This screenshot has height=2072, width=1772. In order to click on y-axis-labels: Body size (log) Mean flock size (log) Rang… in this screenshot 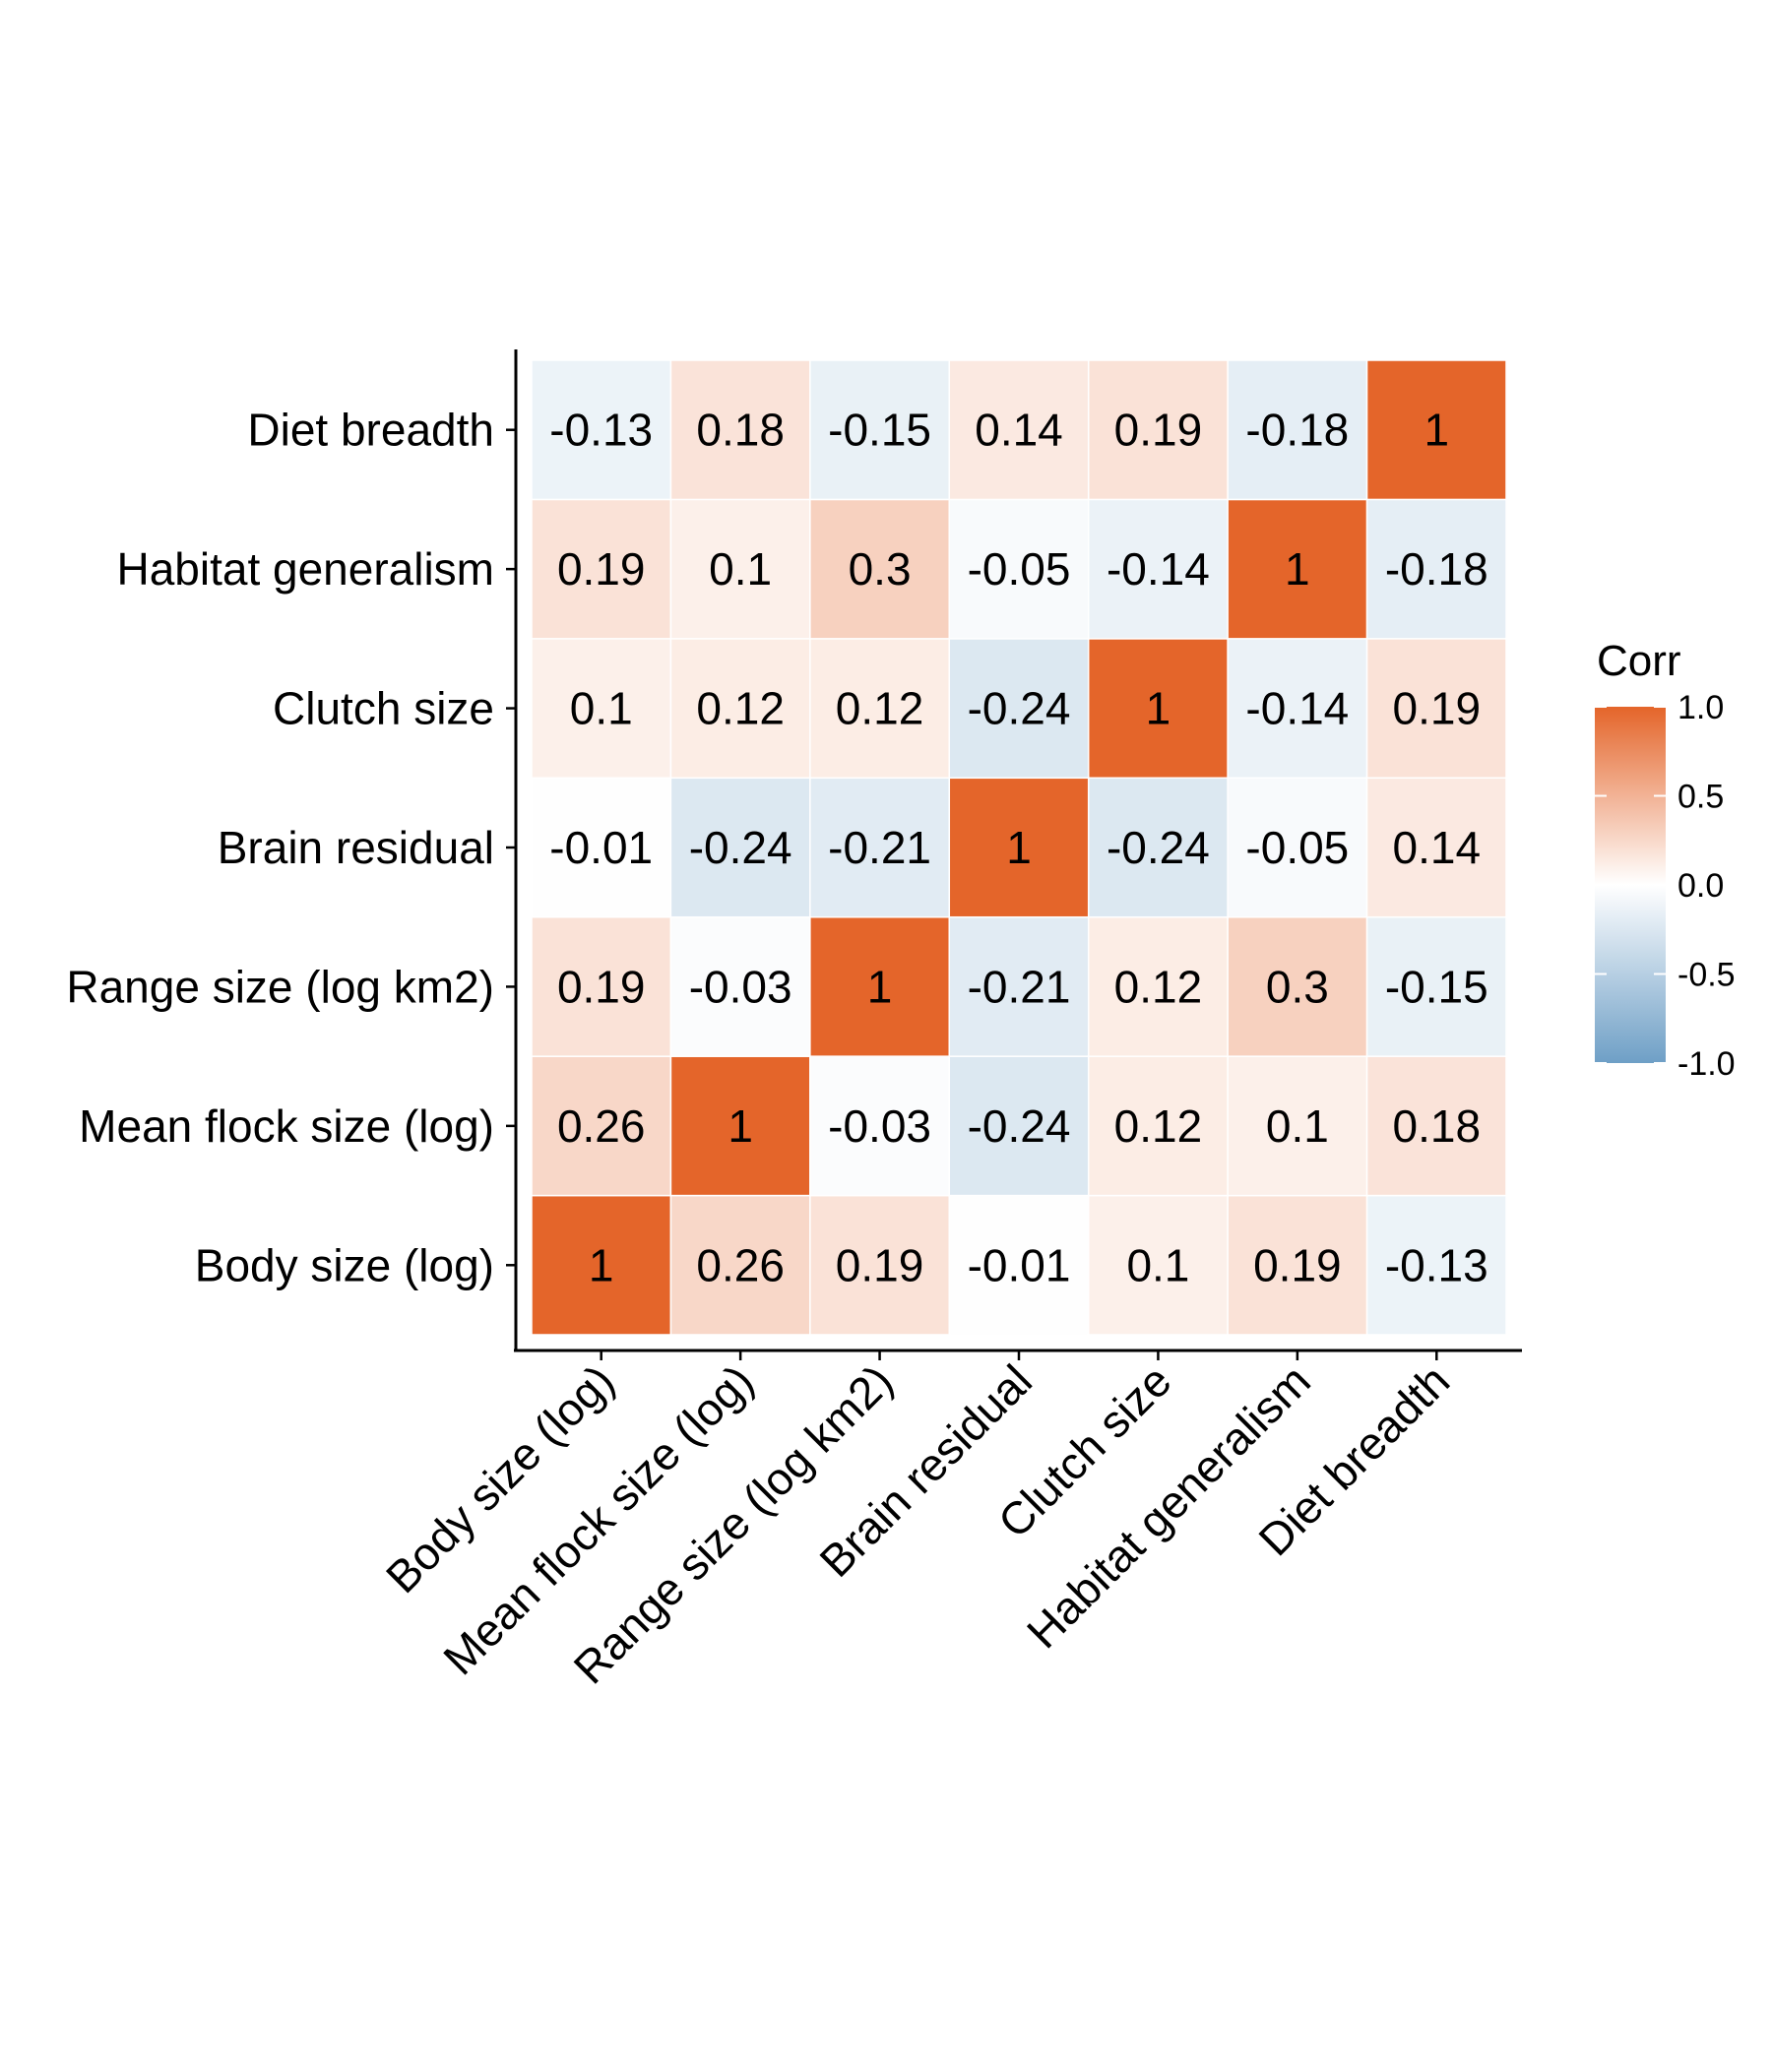, I will do `click(280, 848)`.